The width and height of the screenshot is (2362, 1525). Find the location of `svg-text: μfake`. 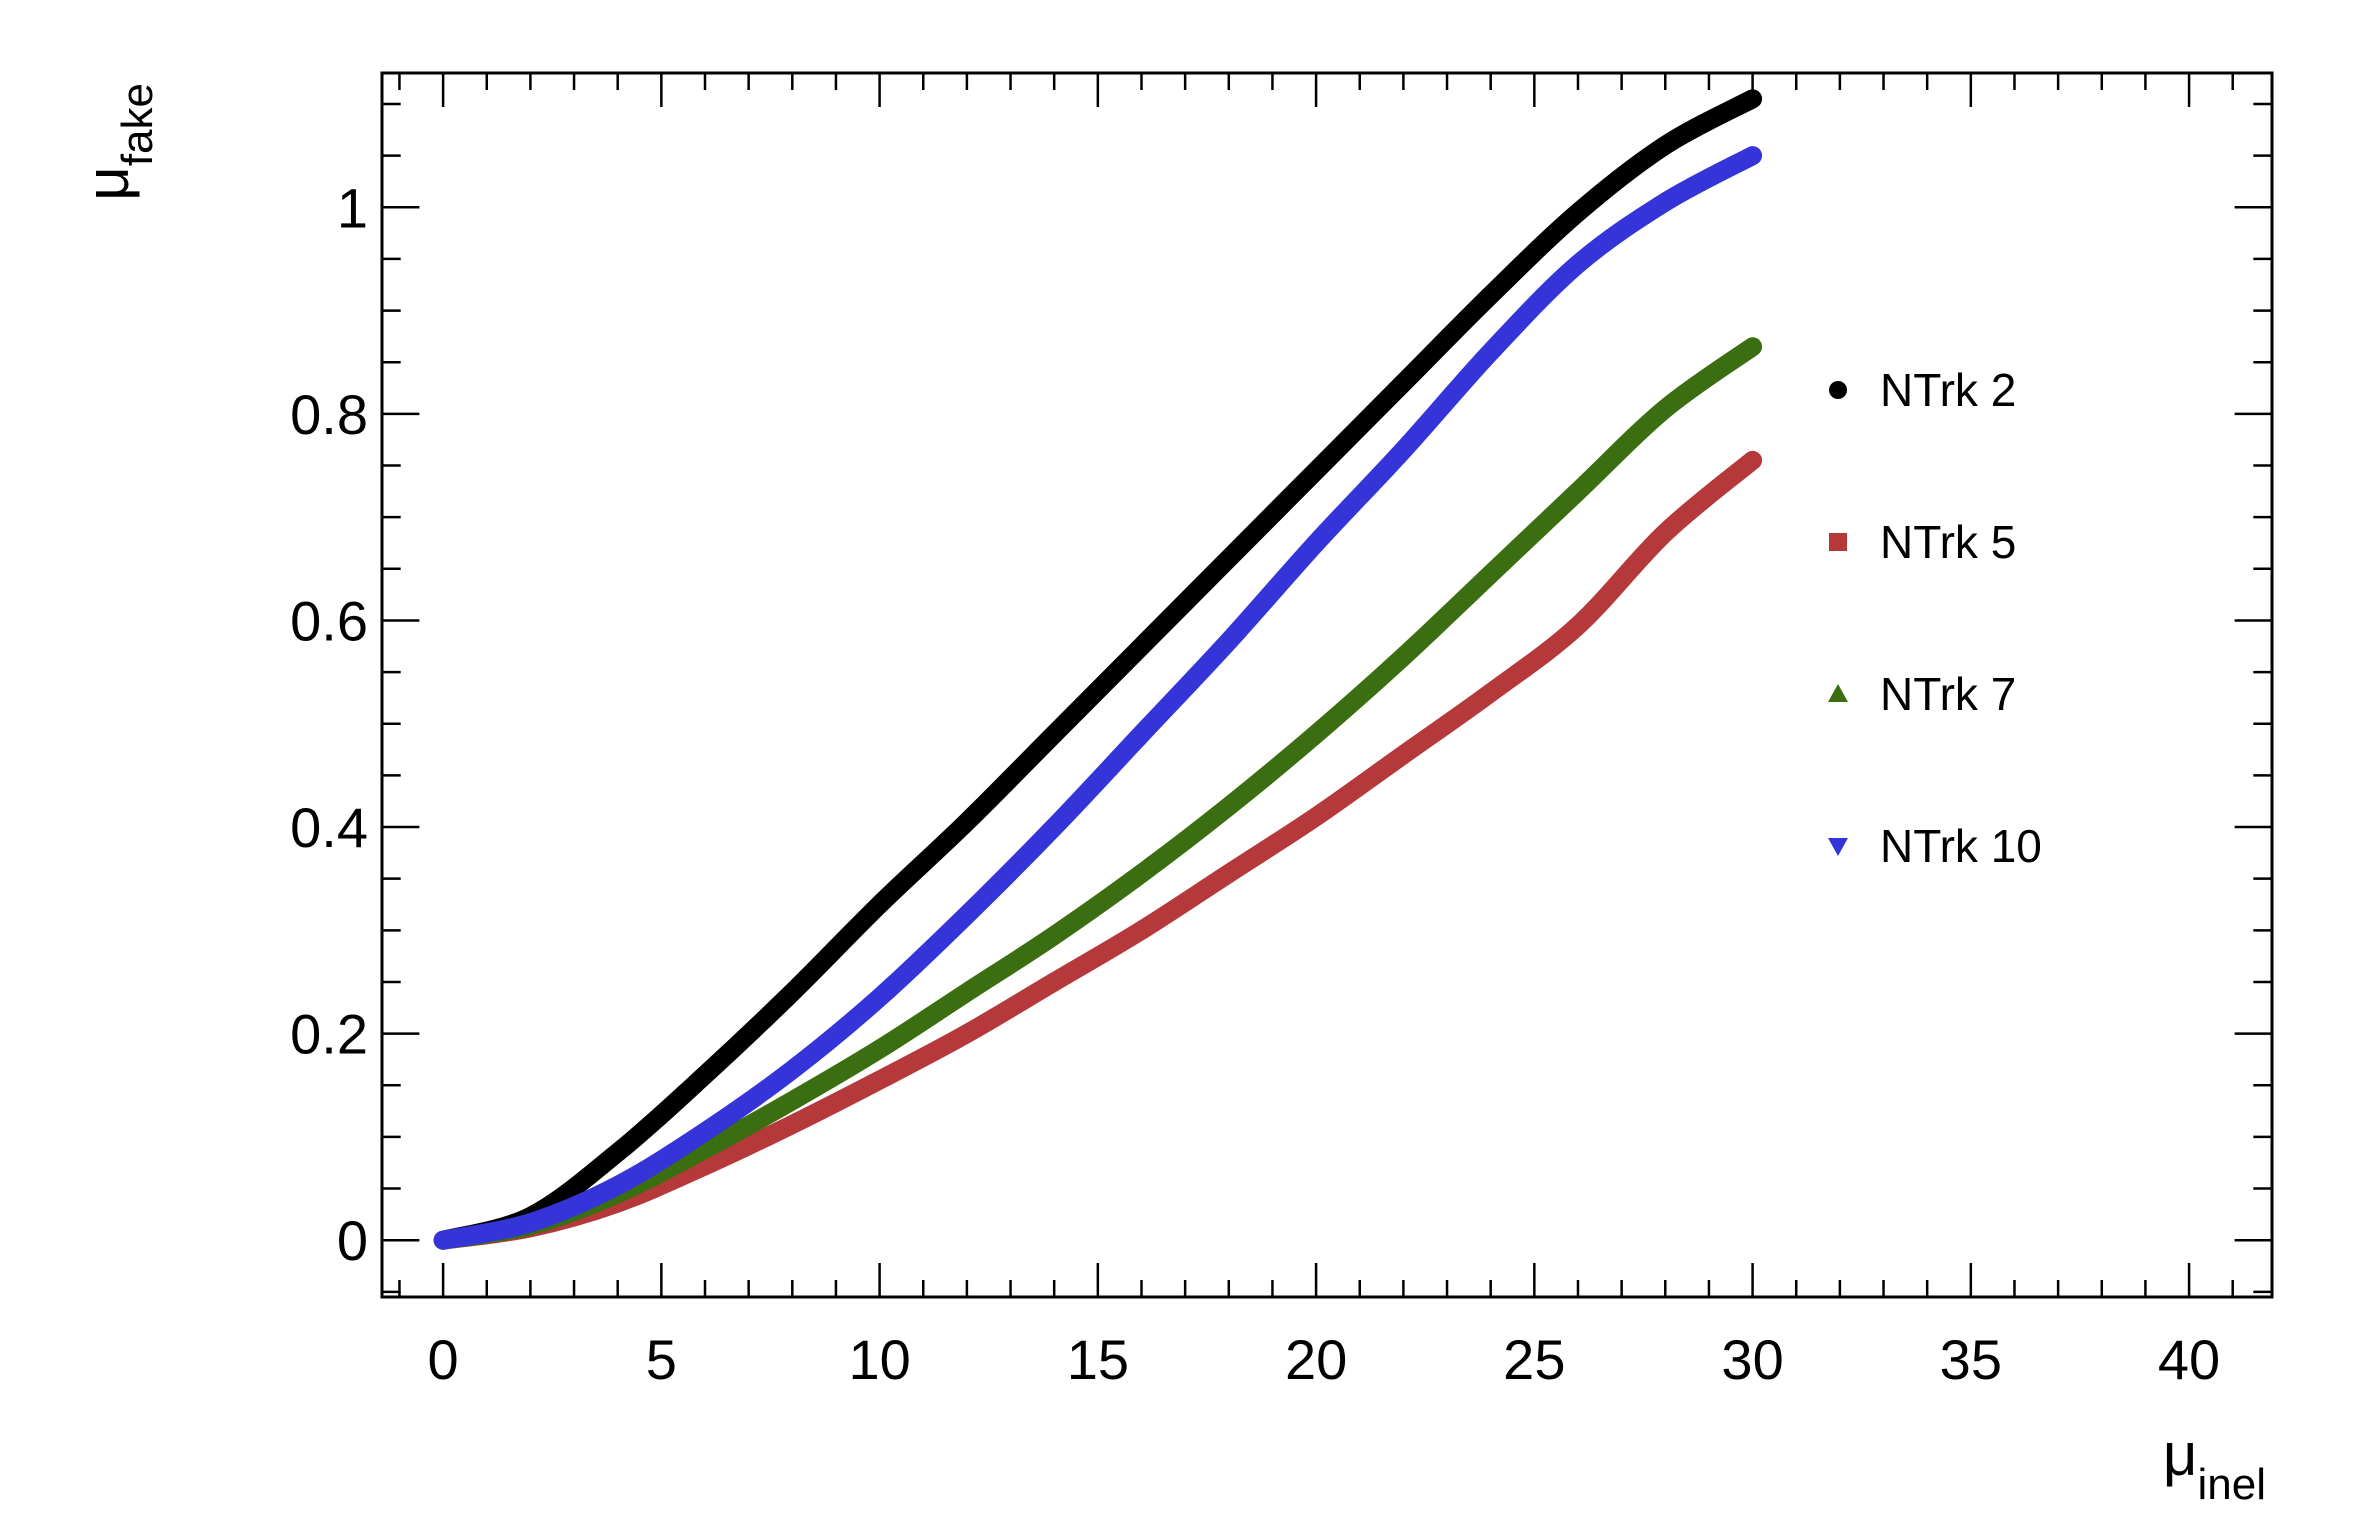

svg-text: μfake is located at coordinates (118, 142).